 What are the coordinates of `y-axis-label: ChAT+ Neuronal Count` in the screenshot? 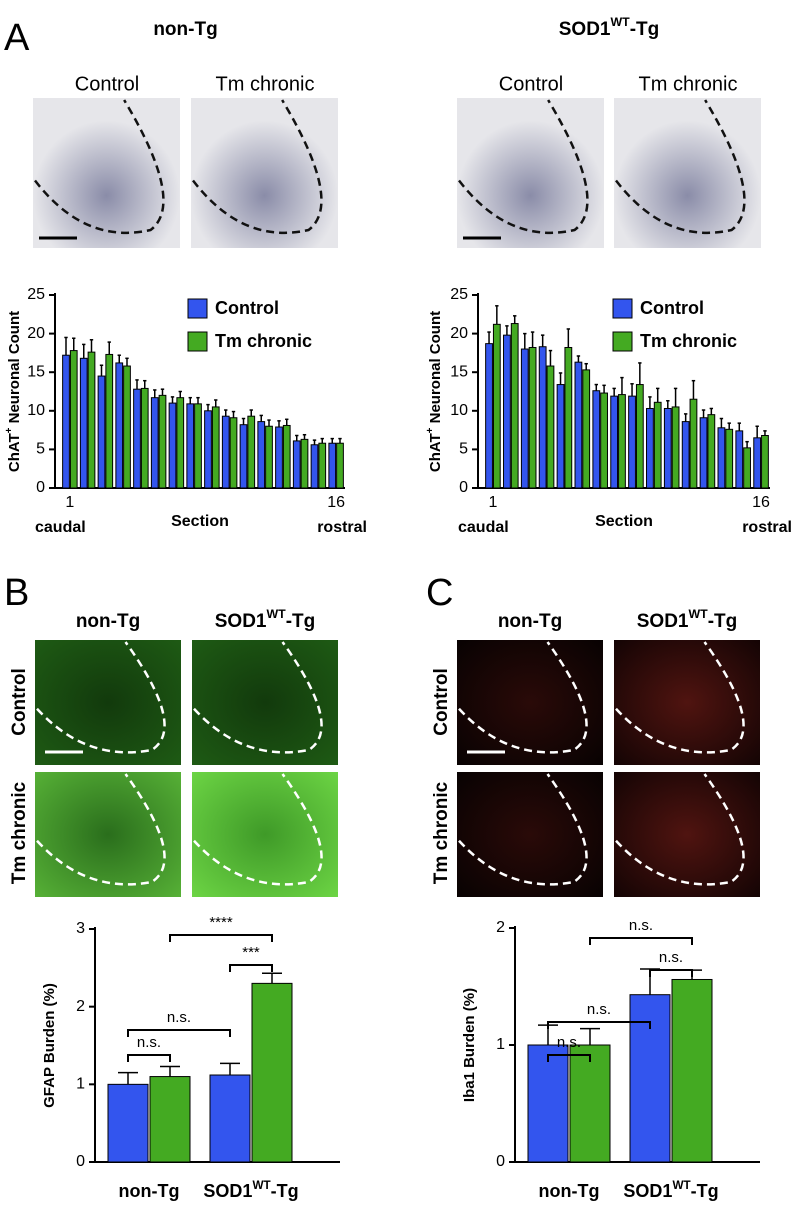 It's located at (13, 391).